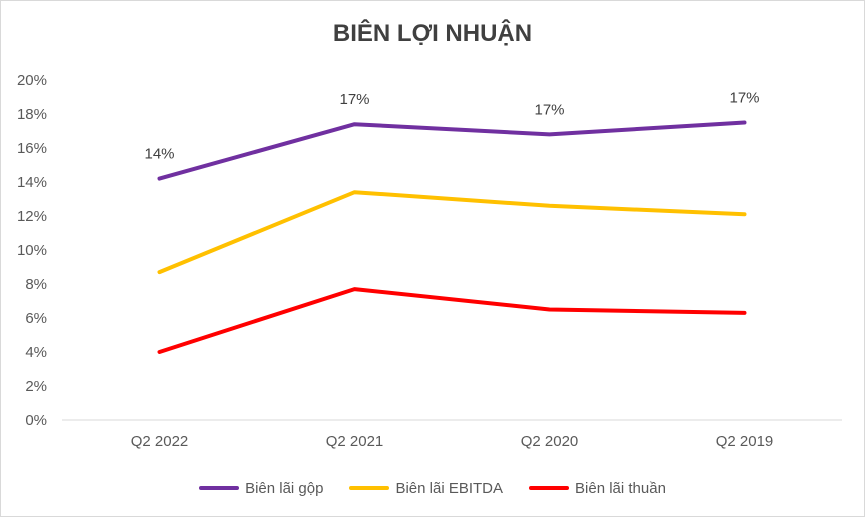 The height and width of the screenshot is (517, 865). Describe the element at coordinates (549, 488) in the screenshot. I see `legend-swatch-net` at that location.